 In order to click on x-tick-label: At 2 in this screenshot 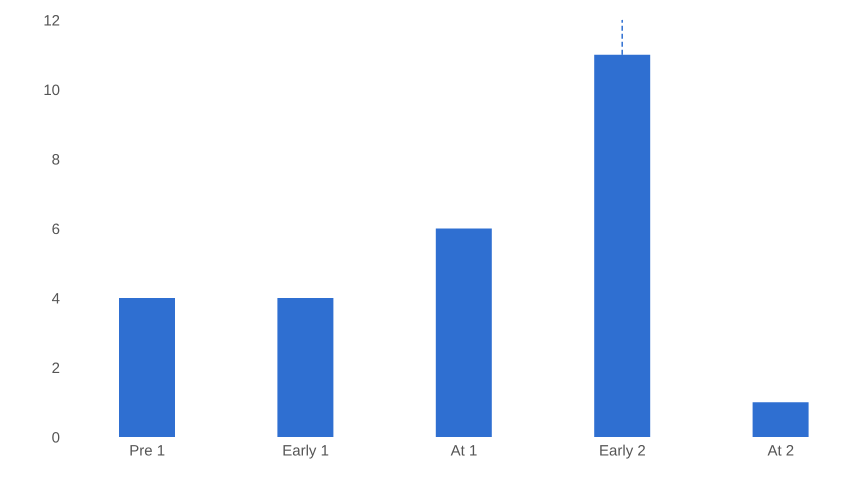, I will do `click(780, 451)`.